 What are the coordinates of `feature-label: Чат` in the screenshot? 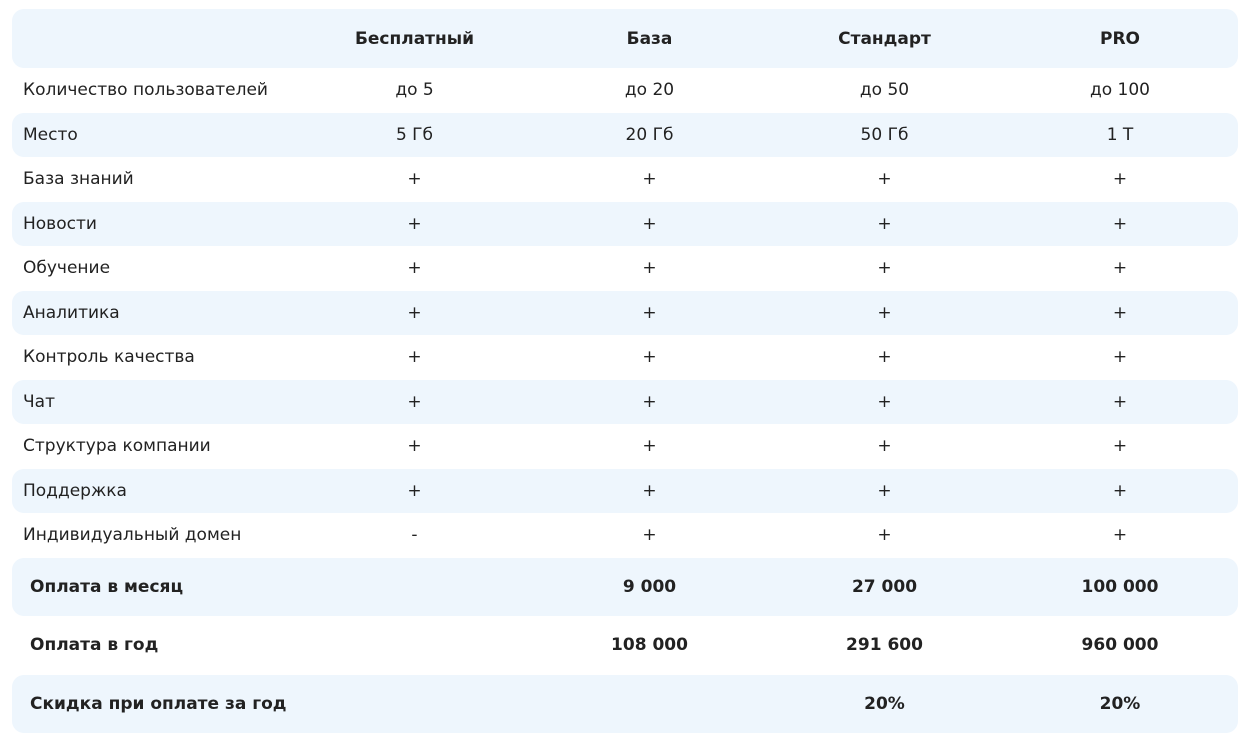 It's located at (39, 401).